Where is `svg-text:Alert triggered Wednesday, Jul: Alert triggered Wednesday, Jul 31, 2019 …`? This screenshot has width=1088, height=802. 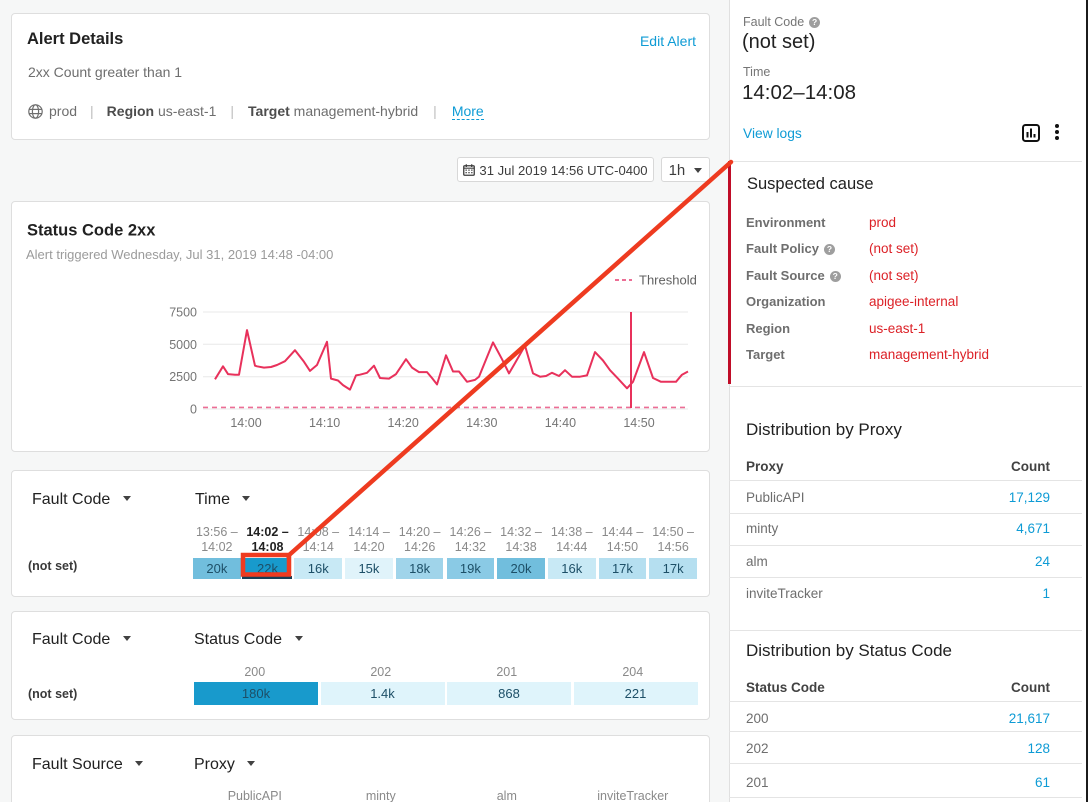 svg-text:Alert triggered Wednesday, Jul: Alert triggered Wednesday, Jul 31, 2019 … is located at coordinates (179, 254).